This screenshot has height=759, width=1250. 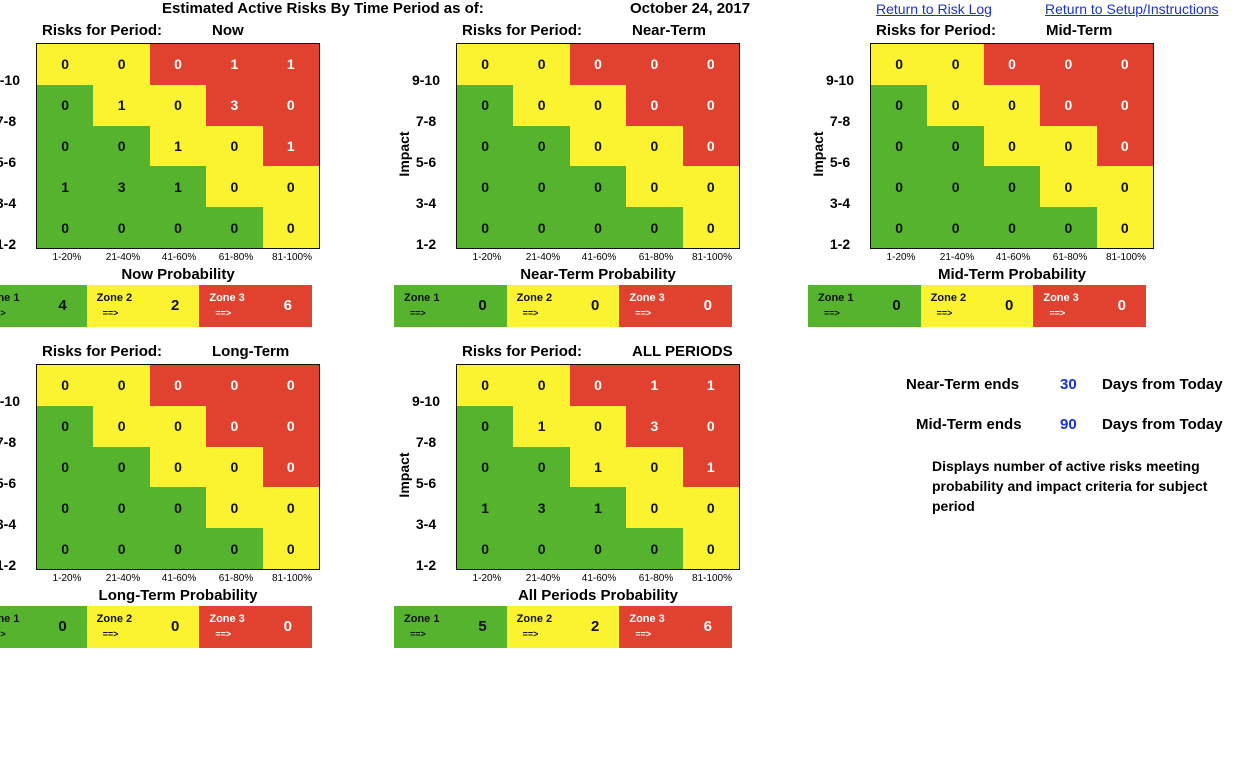 I want to click on zone-1-count: 4, so click(x=62, y=305).